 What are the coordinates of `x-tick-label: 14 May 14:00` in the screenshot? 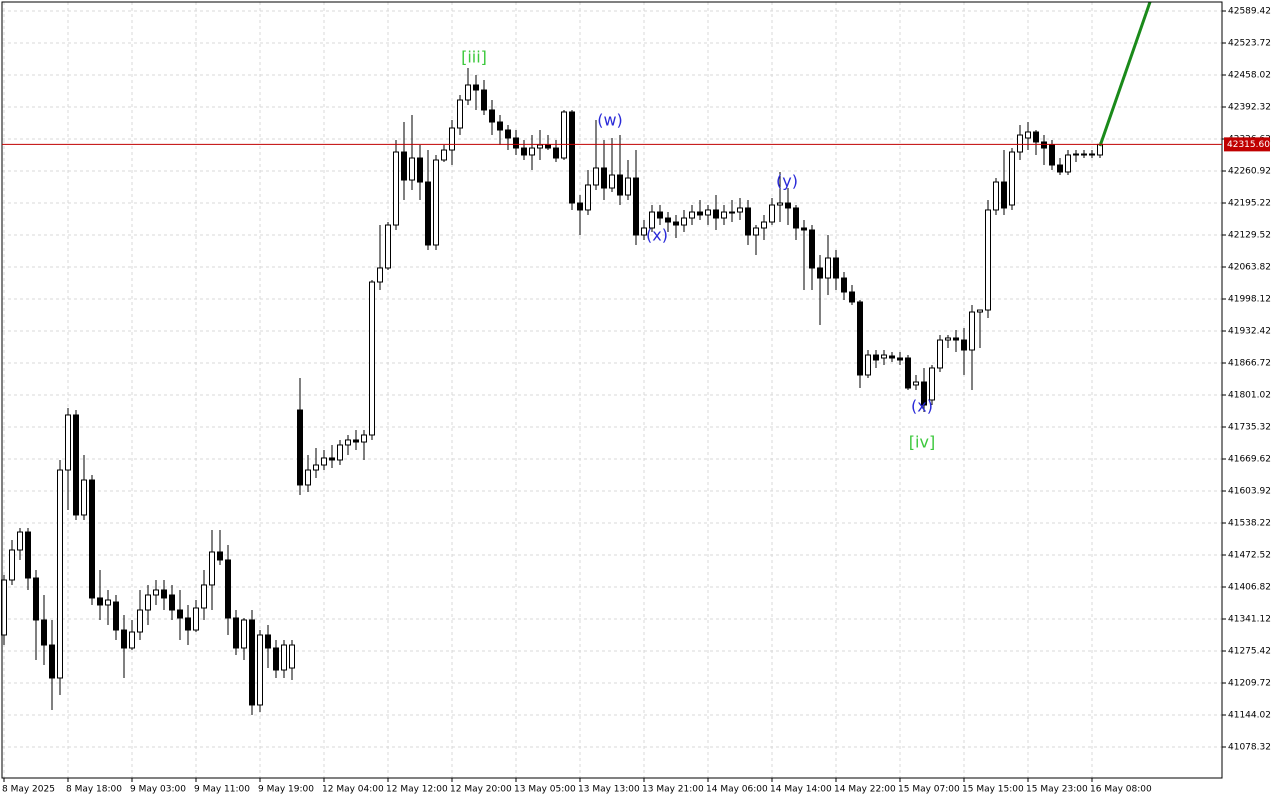 It's located at (801, 790).